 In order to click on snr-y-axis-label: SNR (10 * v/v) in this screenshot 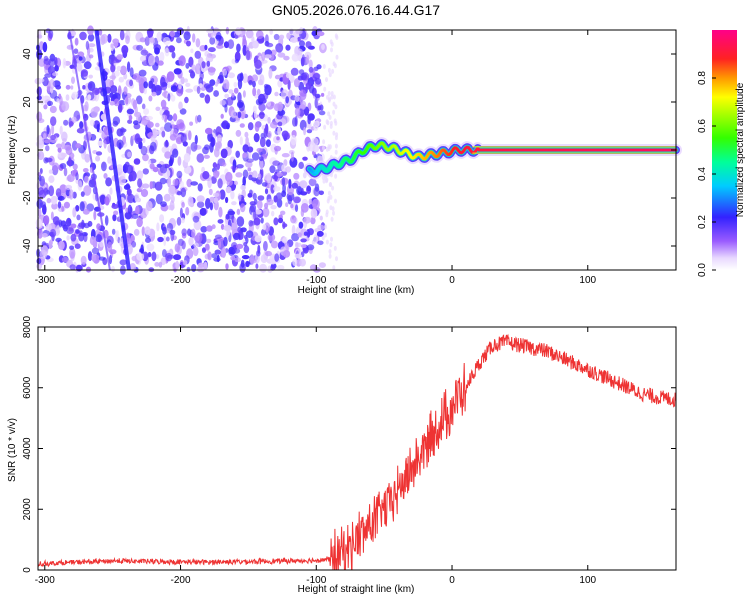, I will do `click(12, 450)`.